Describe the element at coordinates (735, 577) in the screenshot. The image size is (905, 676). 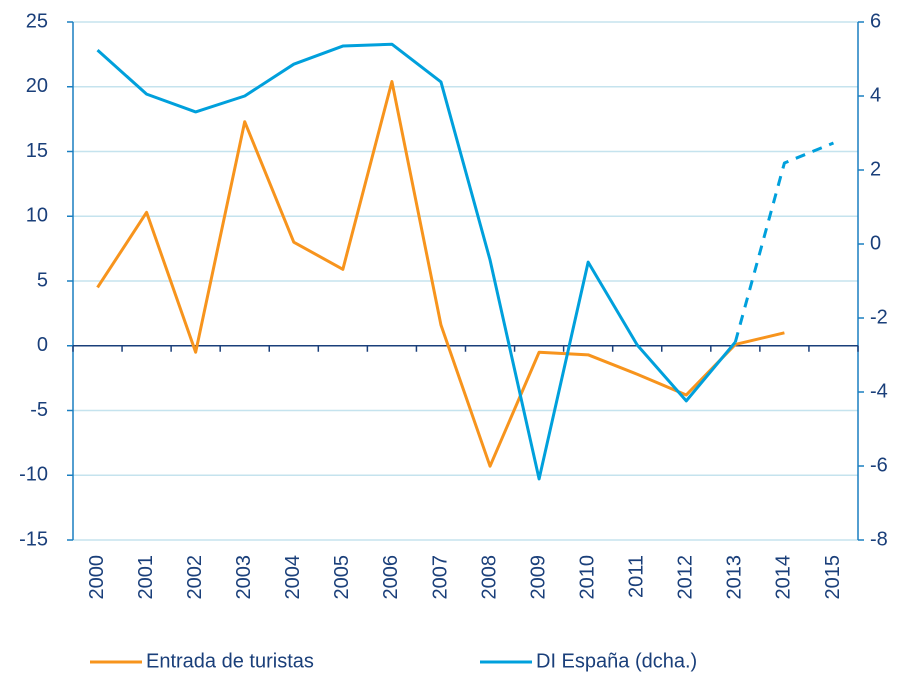
I see `x-tick-label: 2013` at that location.